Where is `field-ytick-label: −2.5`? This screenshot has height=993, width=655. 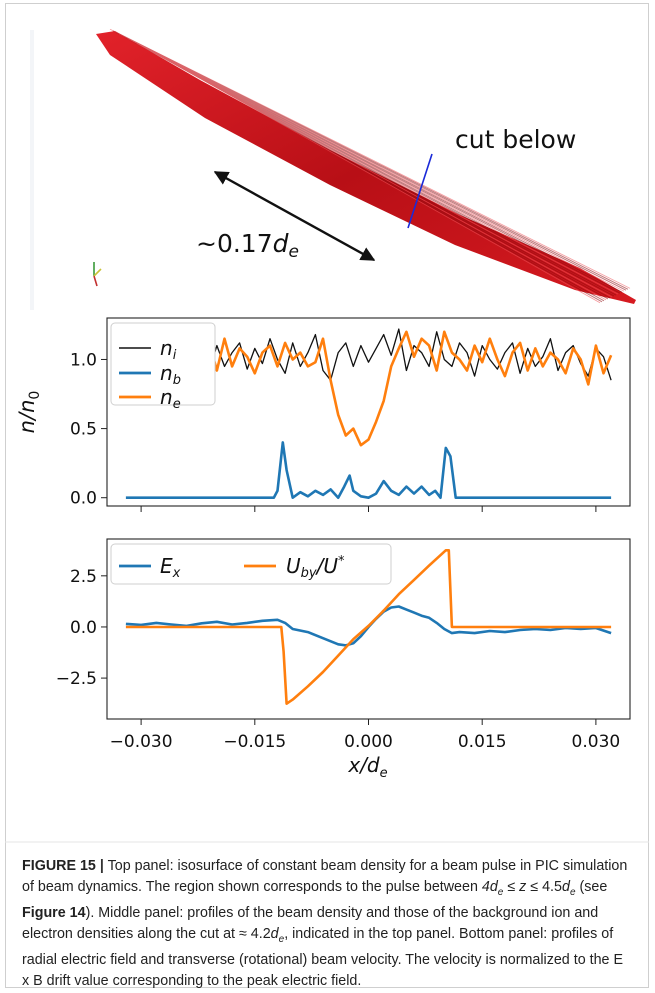
field-ytick-label: −2.5 is located at coordinates (76, 679).